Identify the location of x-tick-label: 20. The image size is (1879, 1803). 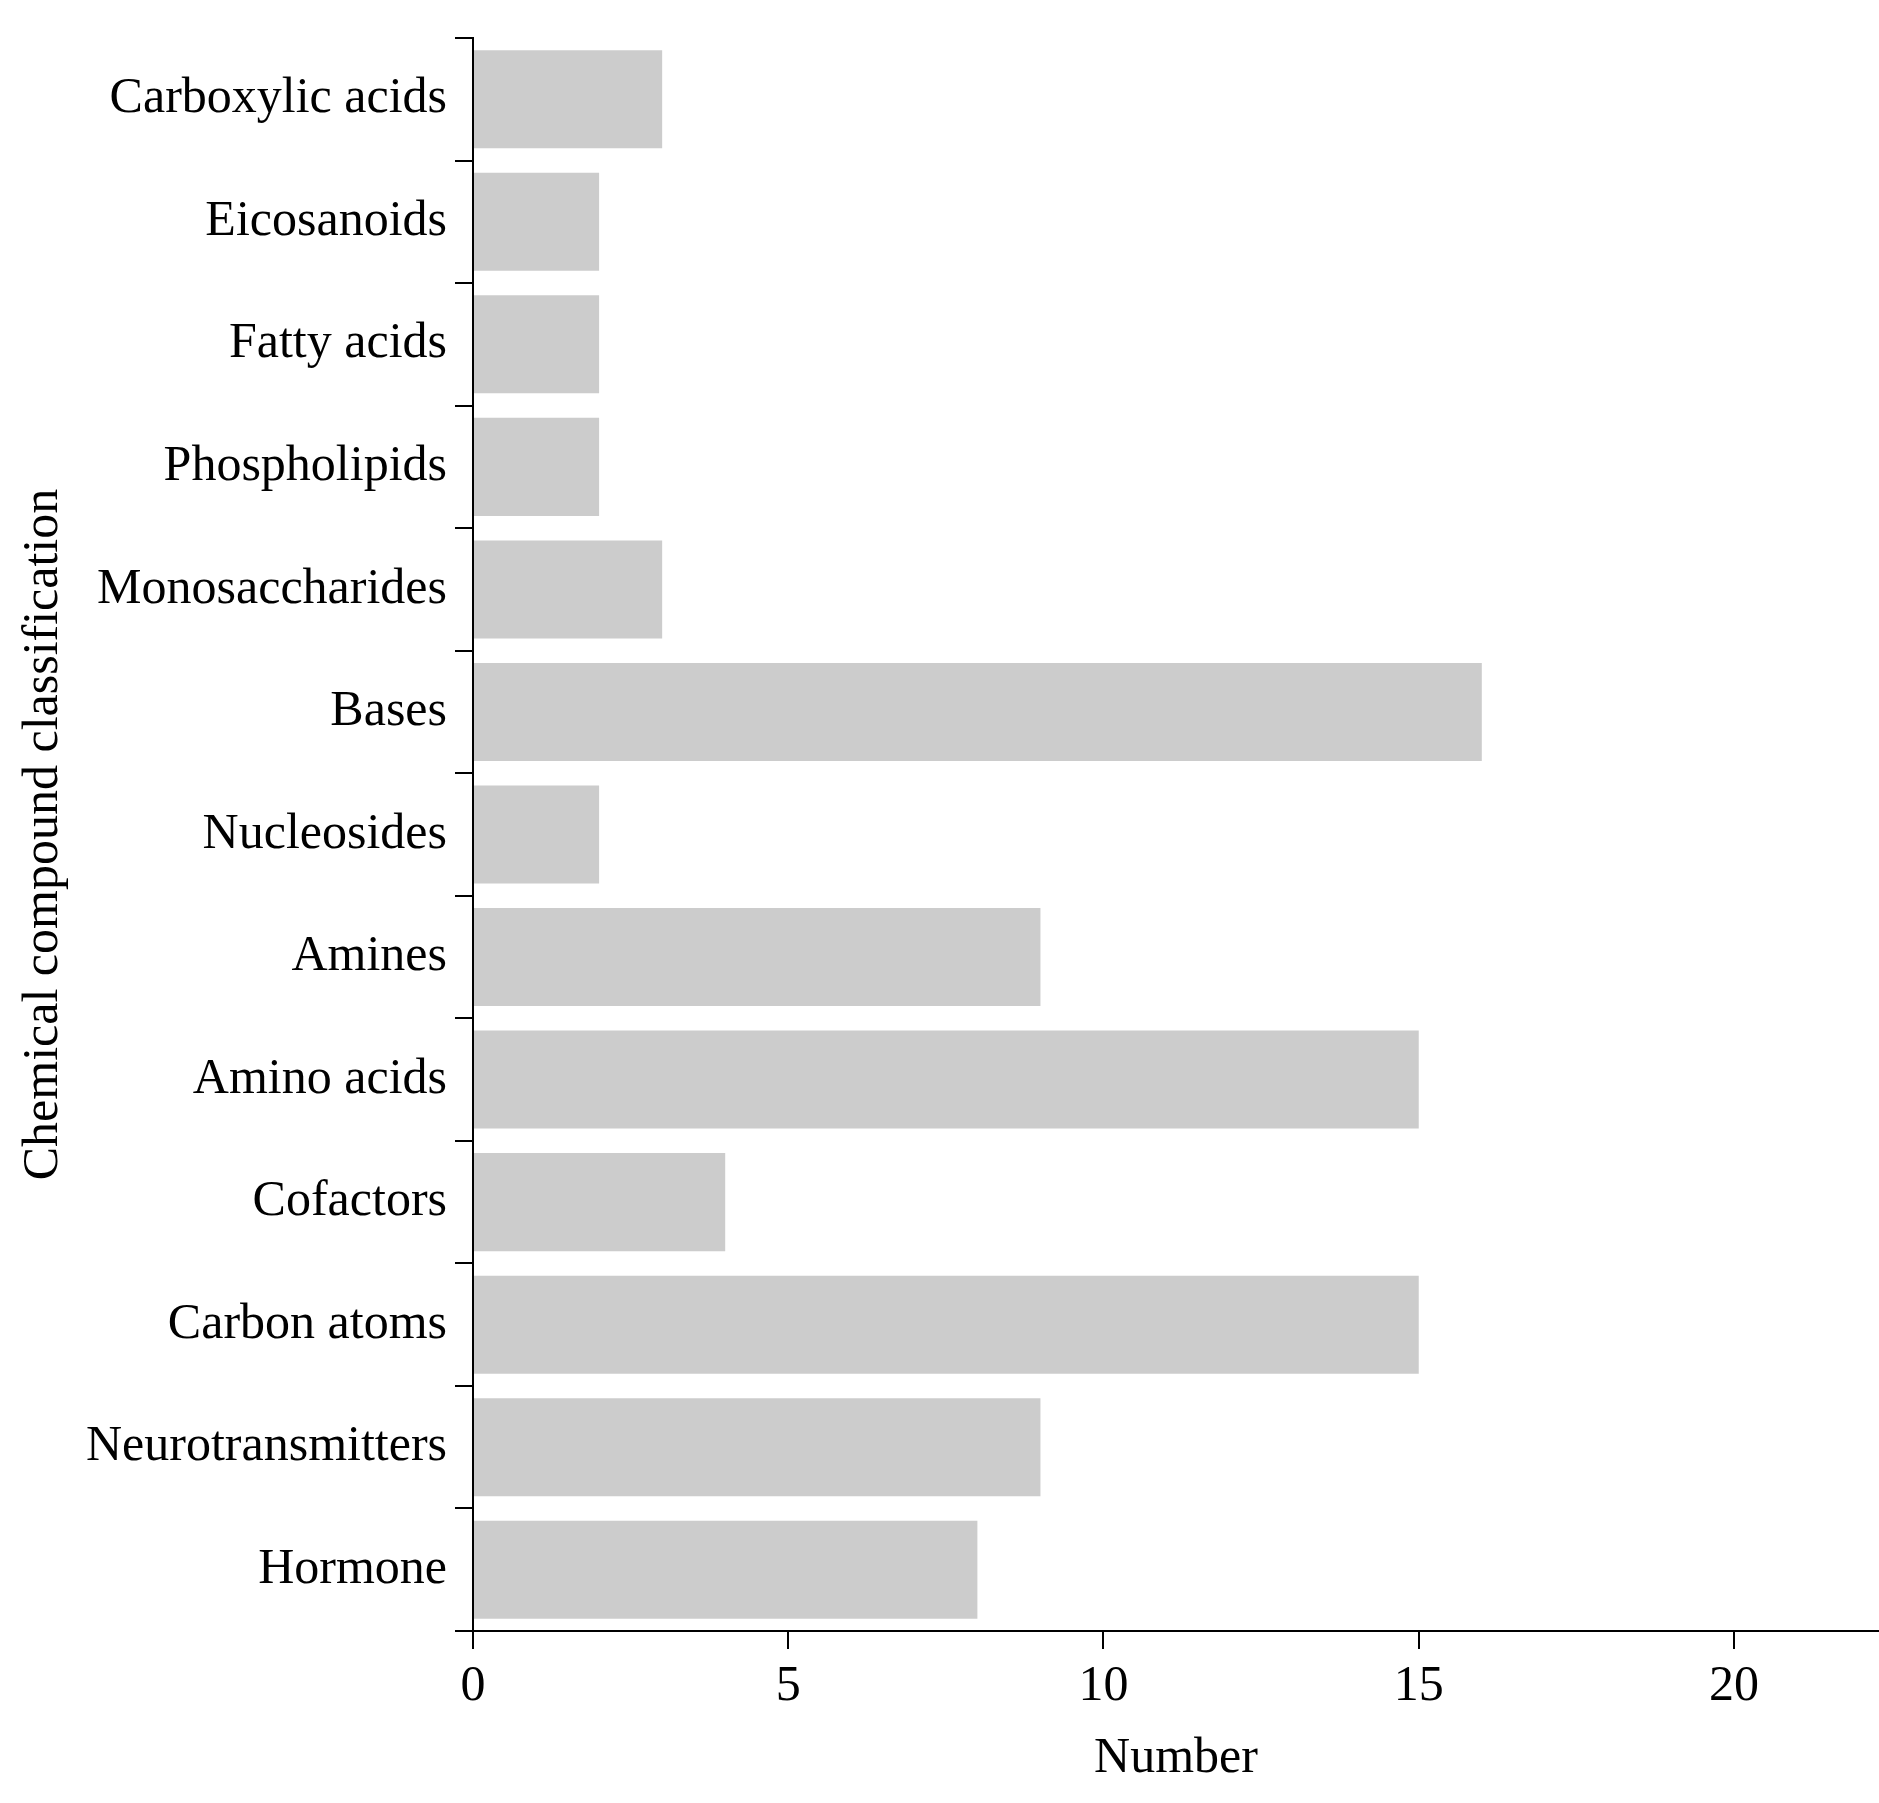
(1733, 1683).